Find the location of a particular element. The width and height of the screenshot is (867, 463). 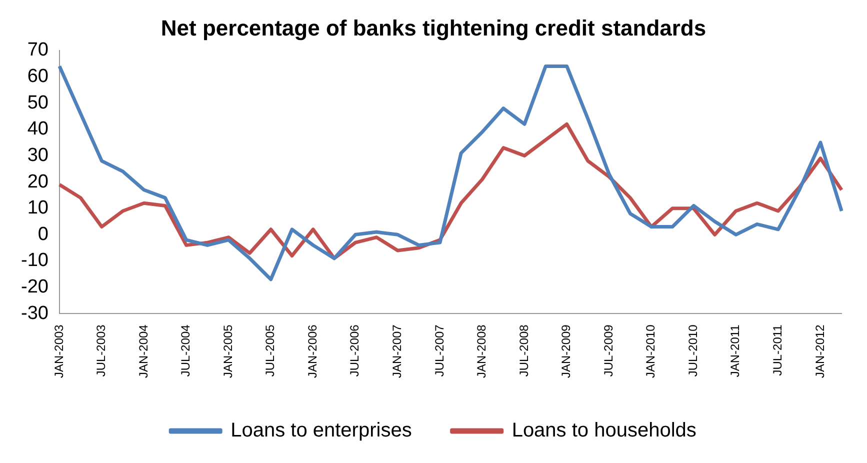

x-tick-label: JUL-2007 is located at coordinates (439, 350).